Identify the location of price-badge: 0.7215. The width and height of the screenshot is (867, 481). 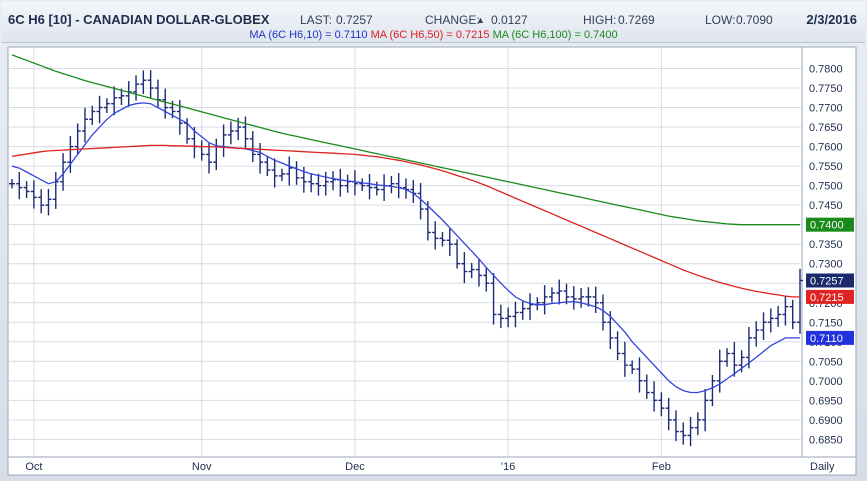
(830, 296).